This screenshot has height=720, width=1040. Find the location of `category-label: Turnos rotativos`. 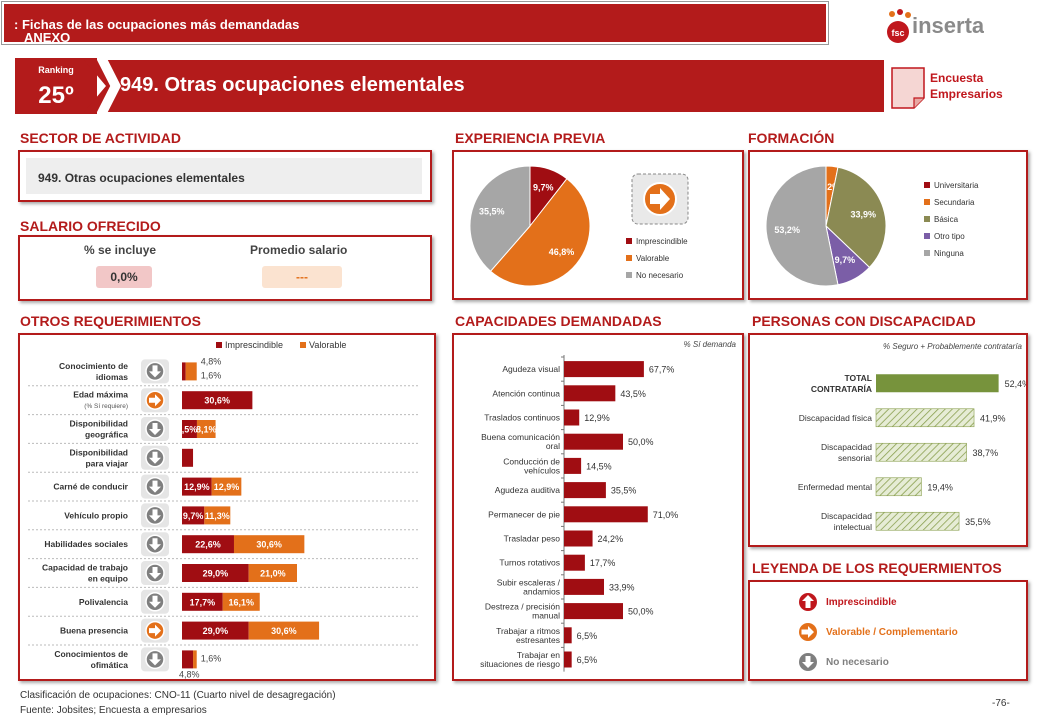

category-label: Turnos rotativos is located at coordinates (529, 563).